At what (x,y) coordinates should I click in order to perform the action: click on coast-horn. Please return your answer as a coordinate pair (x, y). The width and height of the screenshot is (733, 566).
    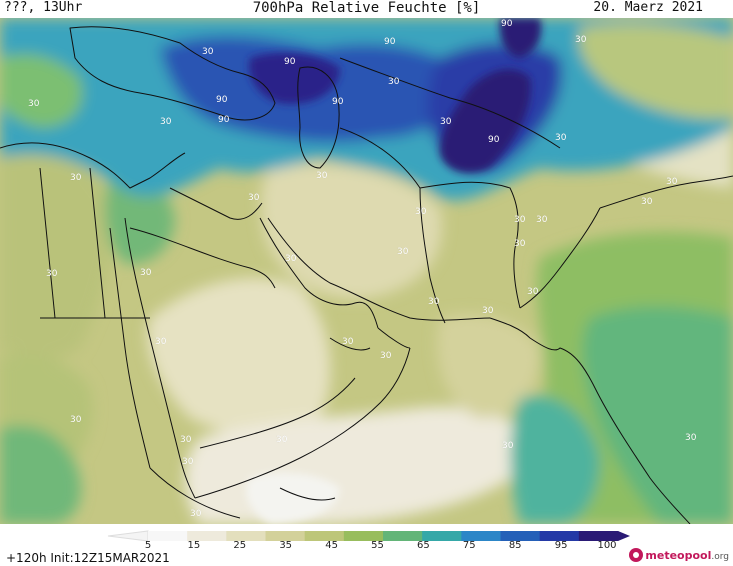
    Looking at the image, I should click on (195, 493).